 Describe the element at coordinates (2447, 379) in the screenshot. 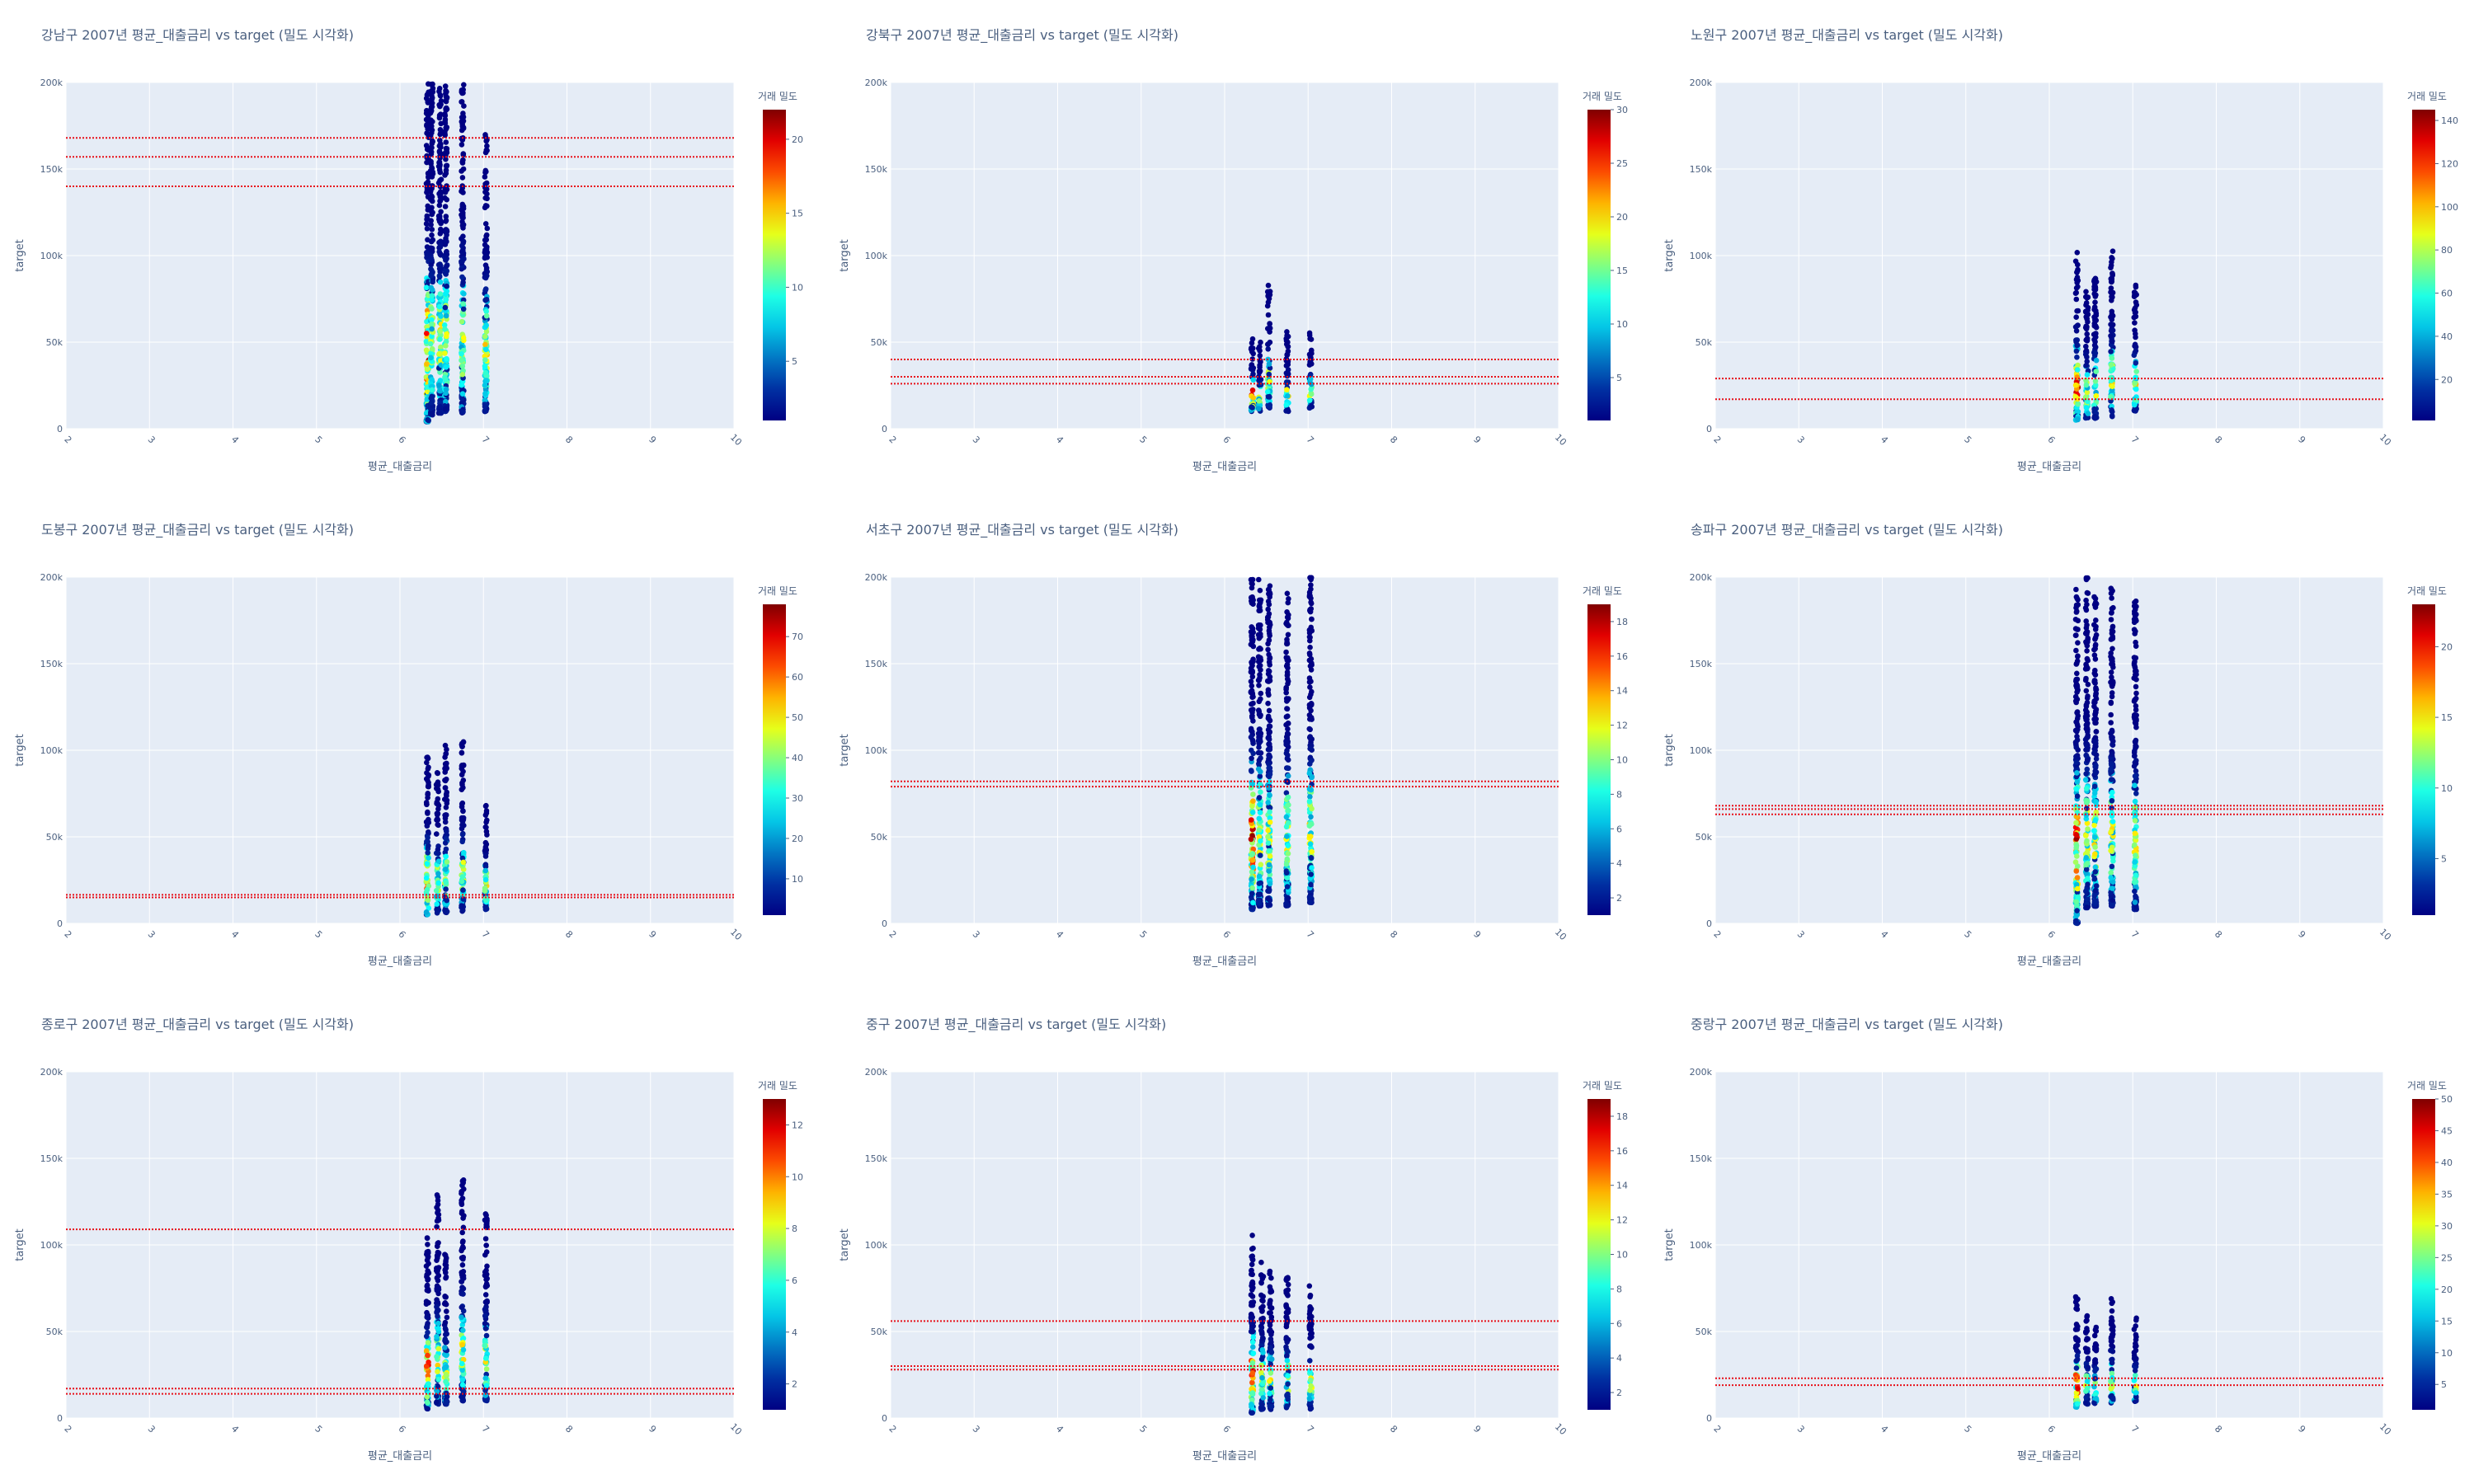

I see `colorbar-tick-label: 20` at that location.